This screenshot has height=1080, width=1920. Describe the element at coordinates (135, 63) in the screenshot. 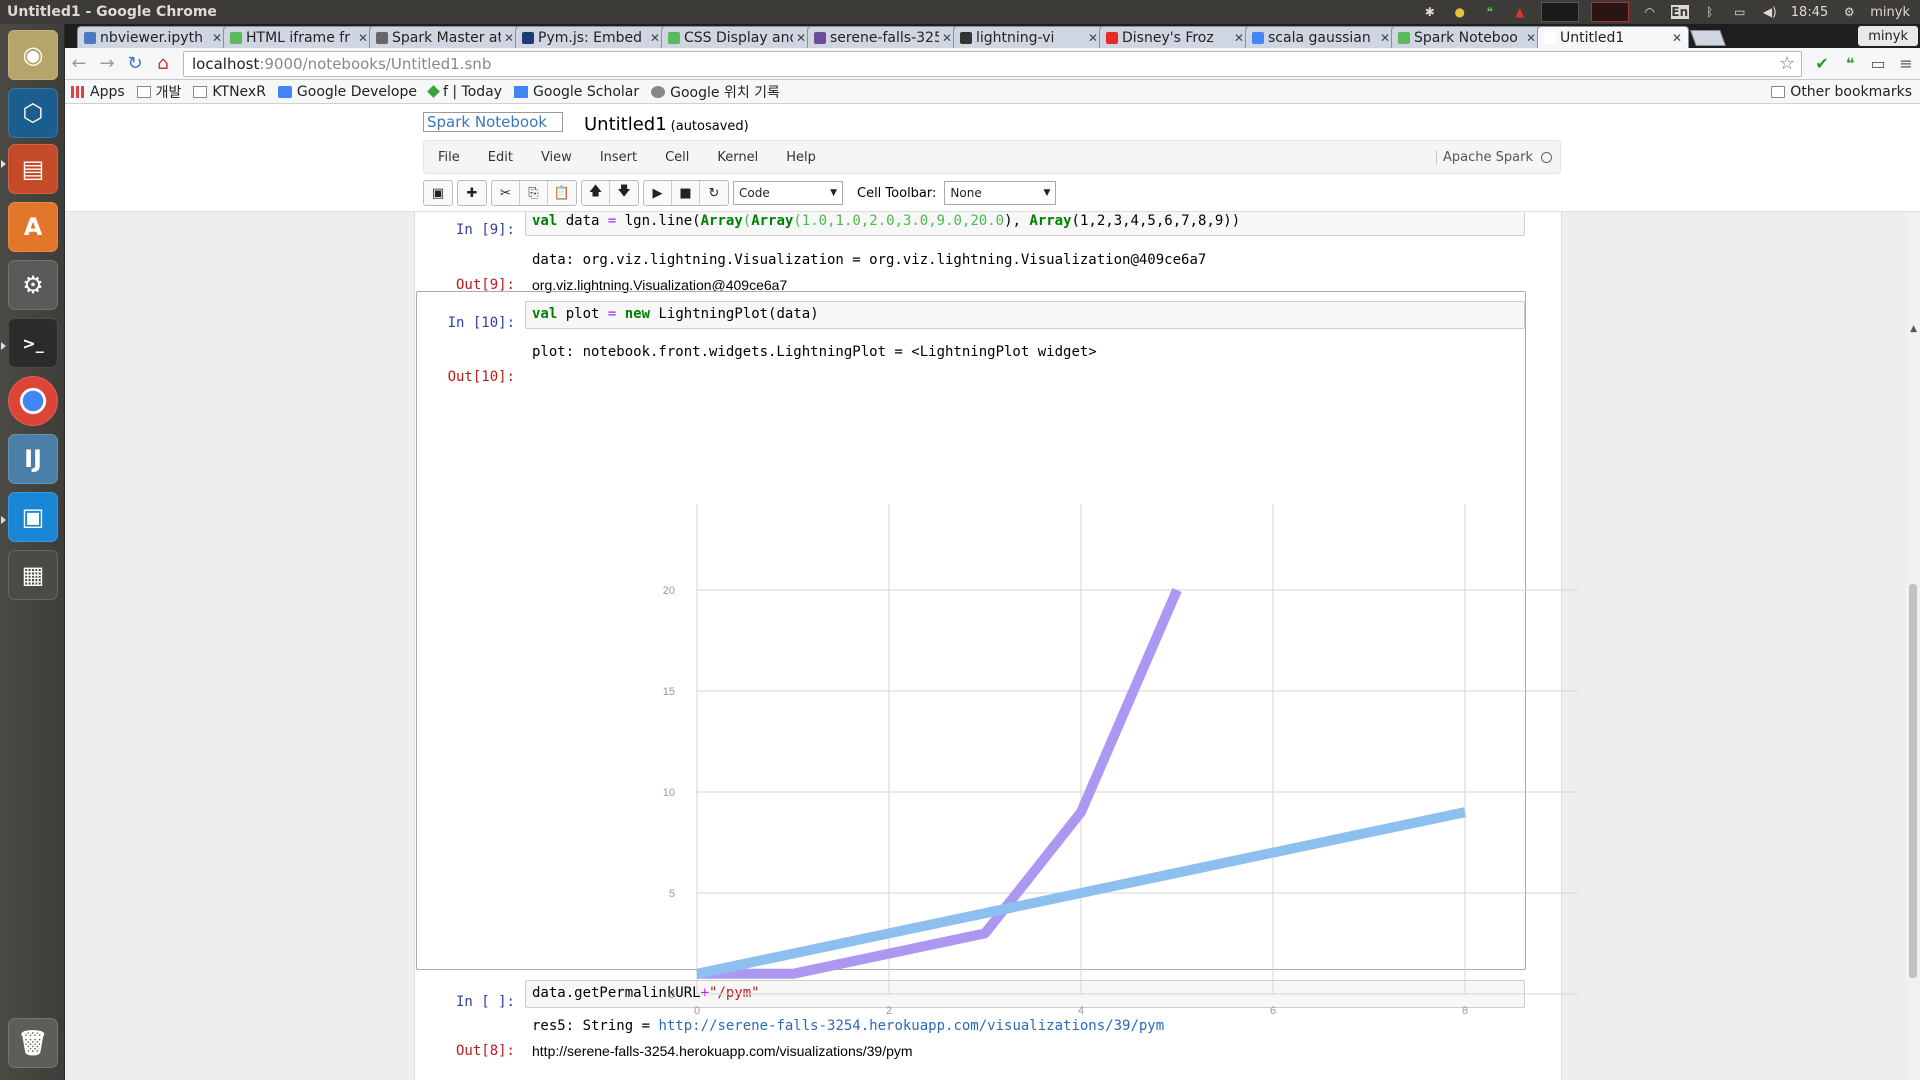

I see `reload-button: ↻` at that location.